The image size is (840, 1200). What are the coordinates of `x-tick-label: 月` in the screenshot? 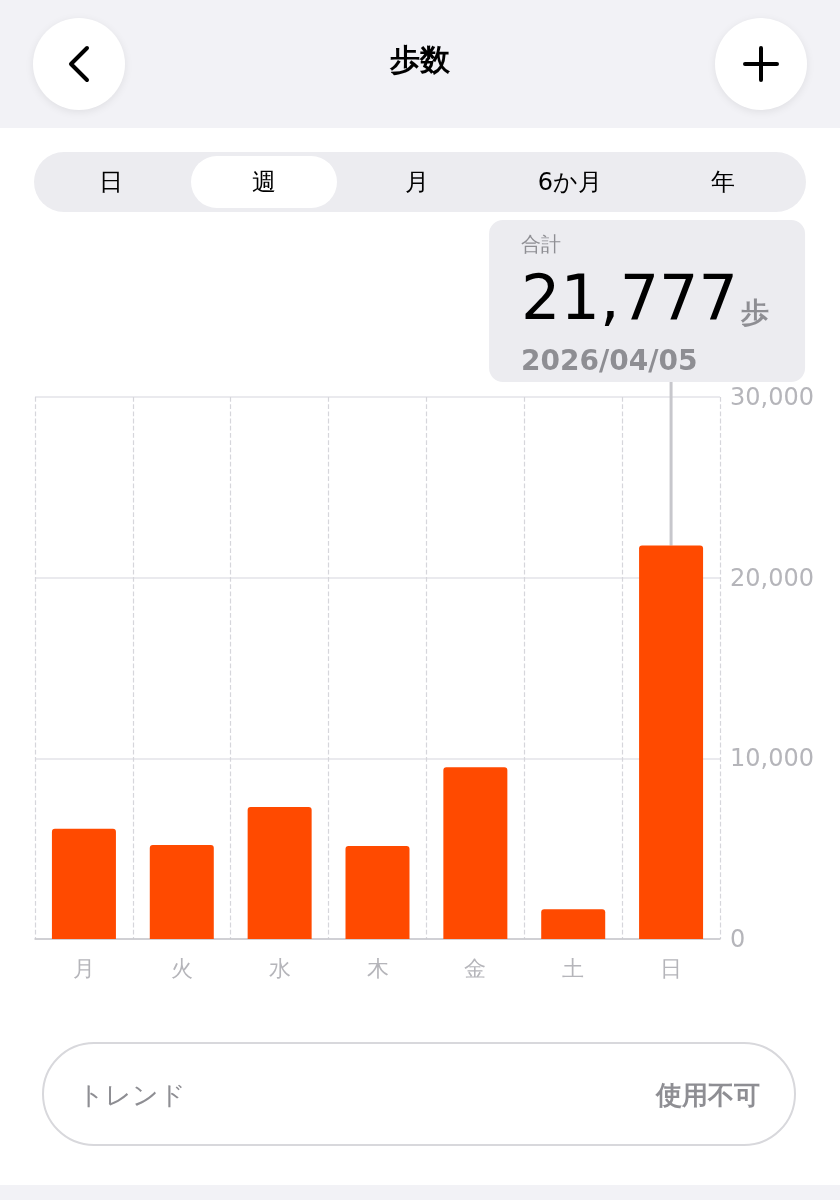 It's located at (83, 968).